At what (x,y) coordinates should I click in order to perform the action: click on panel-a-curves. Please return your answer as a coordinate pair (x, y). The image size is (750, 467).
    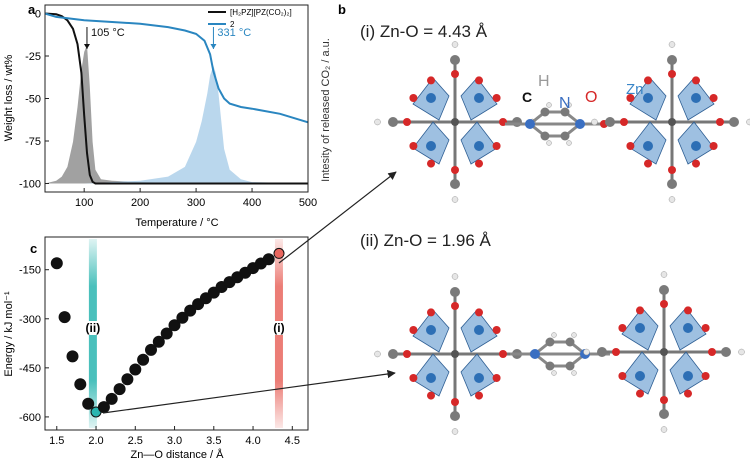
    Looking at the image, I should click on (176, 98).